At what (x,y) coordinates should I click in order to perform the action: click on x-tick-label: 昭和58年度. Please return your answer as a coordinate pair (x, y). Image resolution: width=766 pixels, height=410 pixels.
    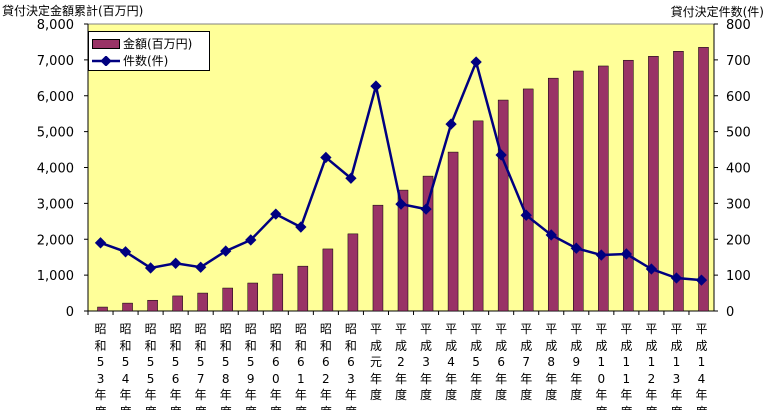
    Looking at the image, I should click on (225, 366).